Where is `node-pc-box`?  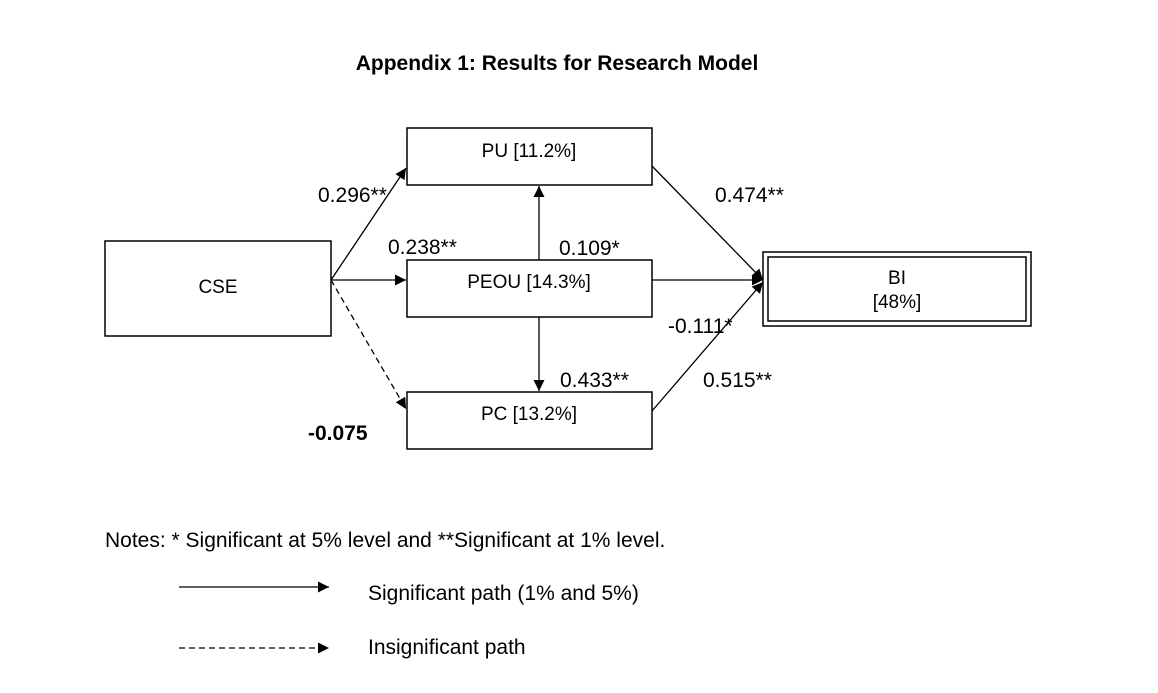 node-pc-box is located at coordinates (529, 420).